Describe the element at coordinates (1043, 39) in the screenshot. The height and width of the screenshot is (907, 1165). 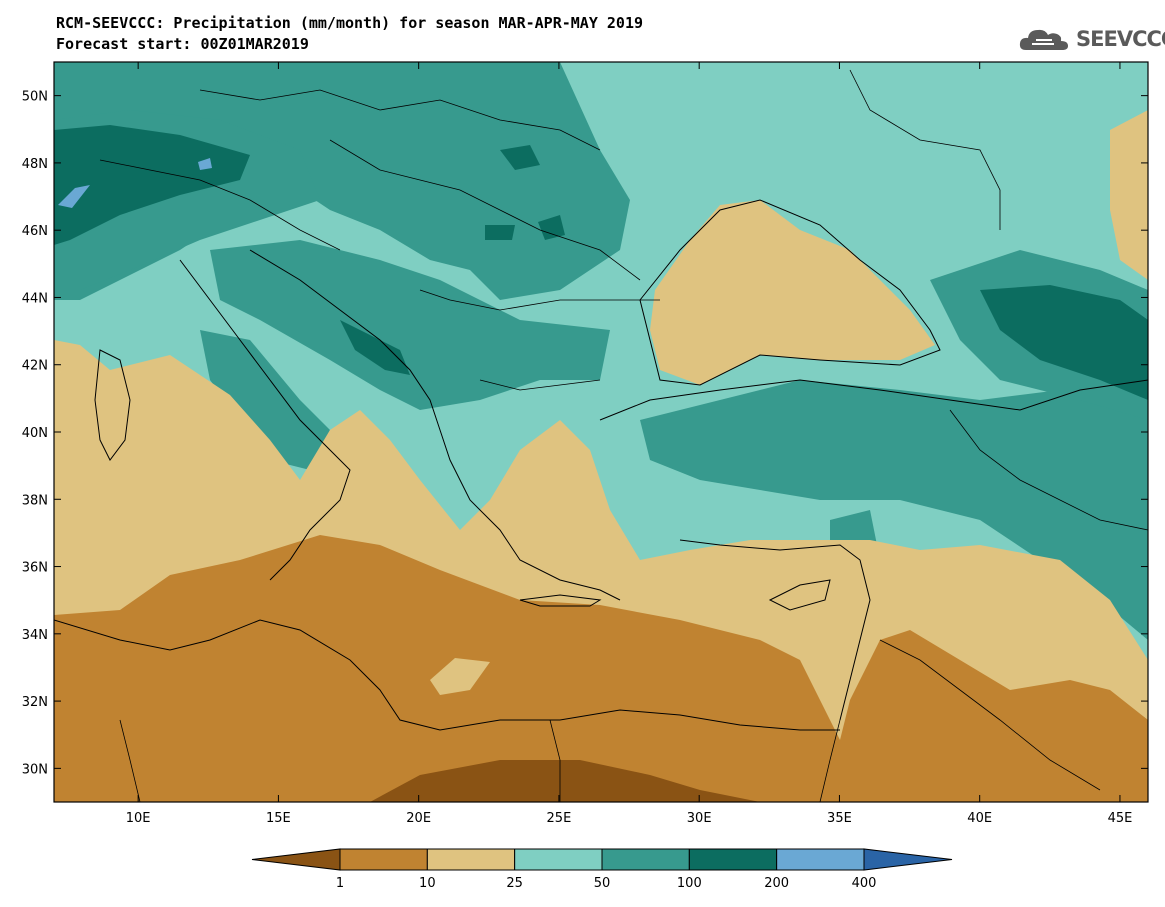
I see `cloud-icon` at that location.